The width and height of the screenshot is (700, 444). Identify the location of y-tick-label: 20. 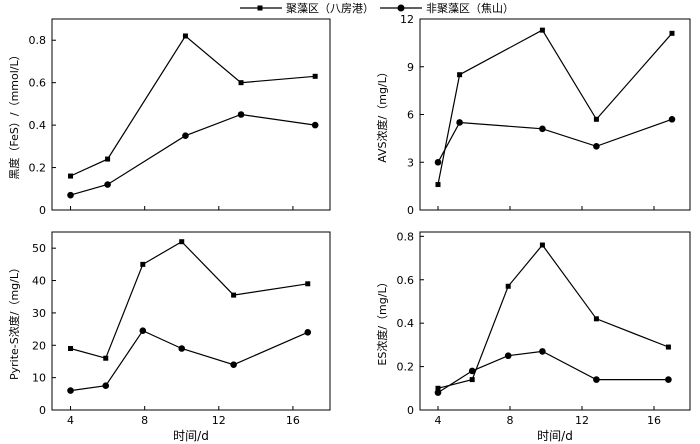
(39, 345).